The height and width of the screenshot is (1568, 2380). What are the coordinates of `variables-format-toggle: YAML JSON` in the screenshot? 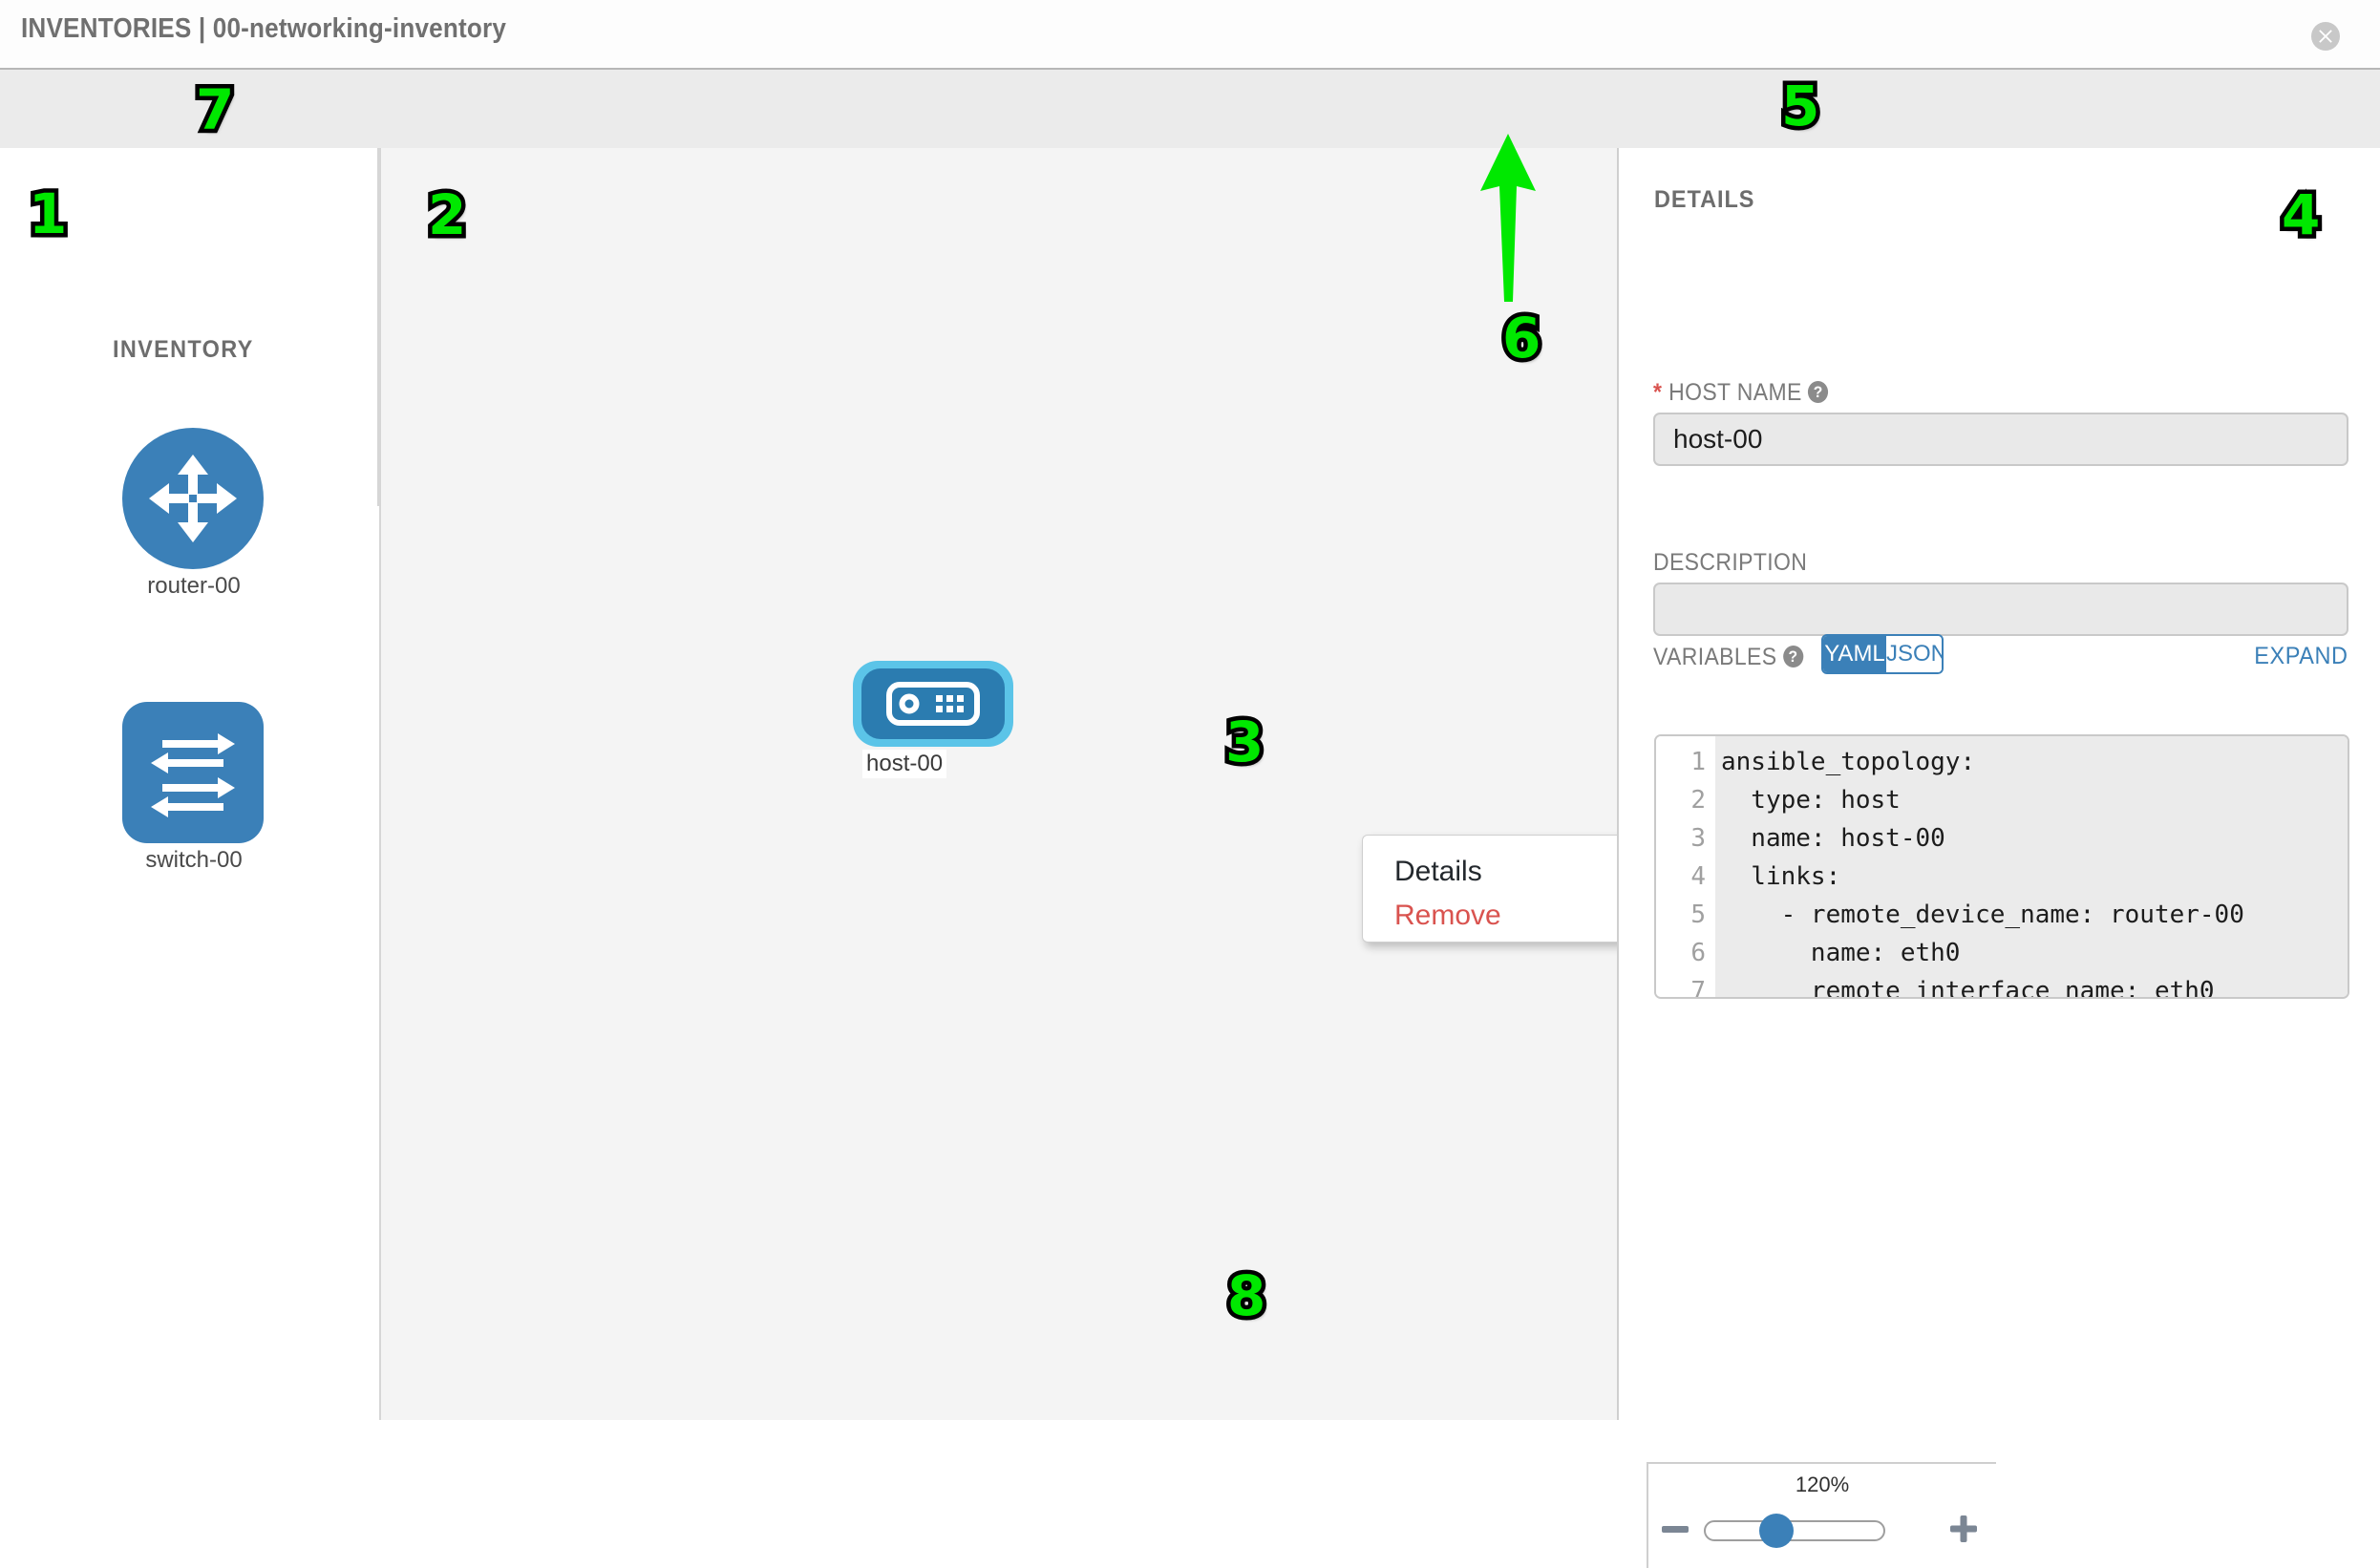 It's located at (1883, 654).